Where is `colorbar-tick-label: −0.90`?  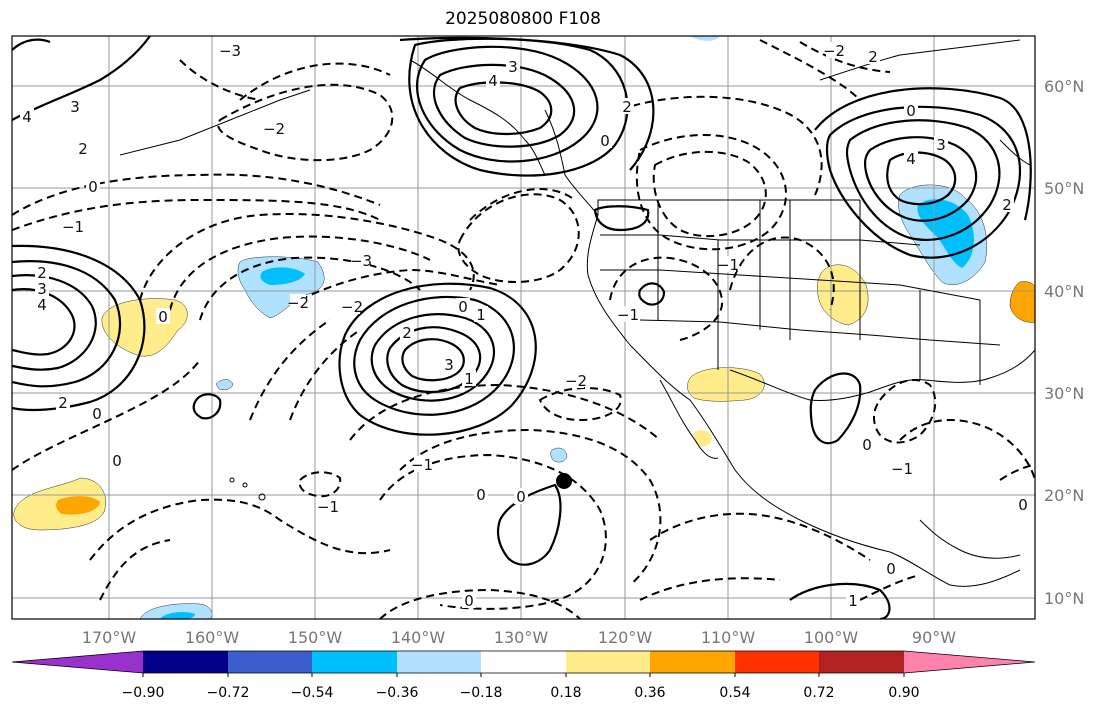 colorbar-tick-label: −0.90 is located at coordinates (143, 693).